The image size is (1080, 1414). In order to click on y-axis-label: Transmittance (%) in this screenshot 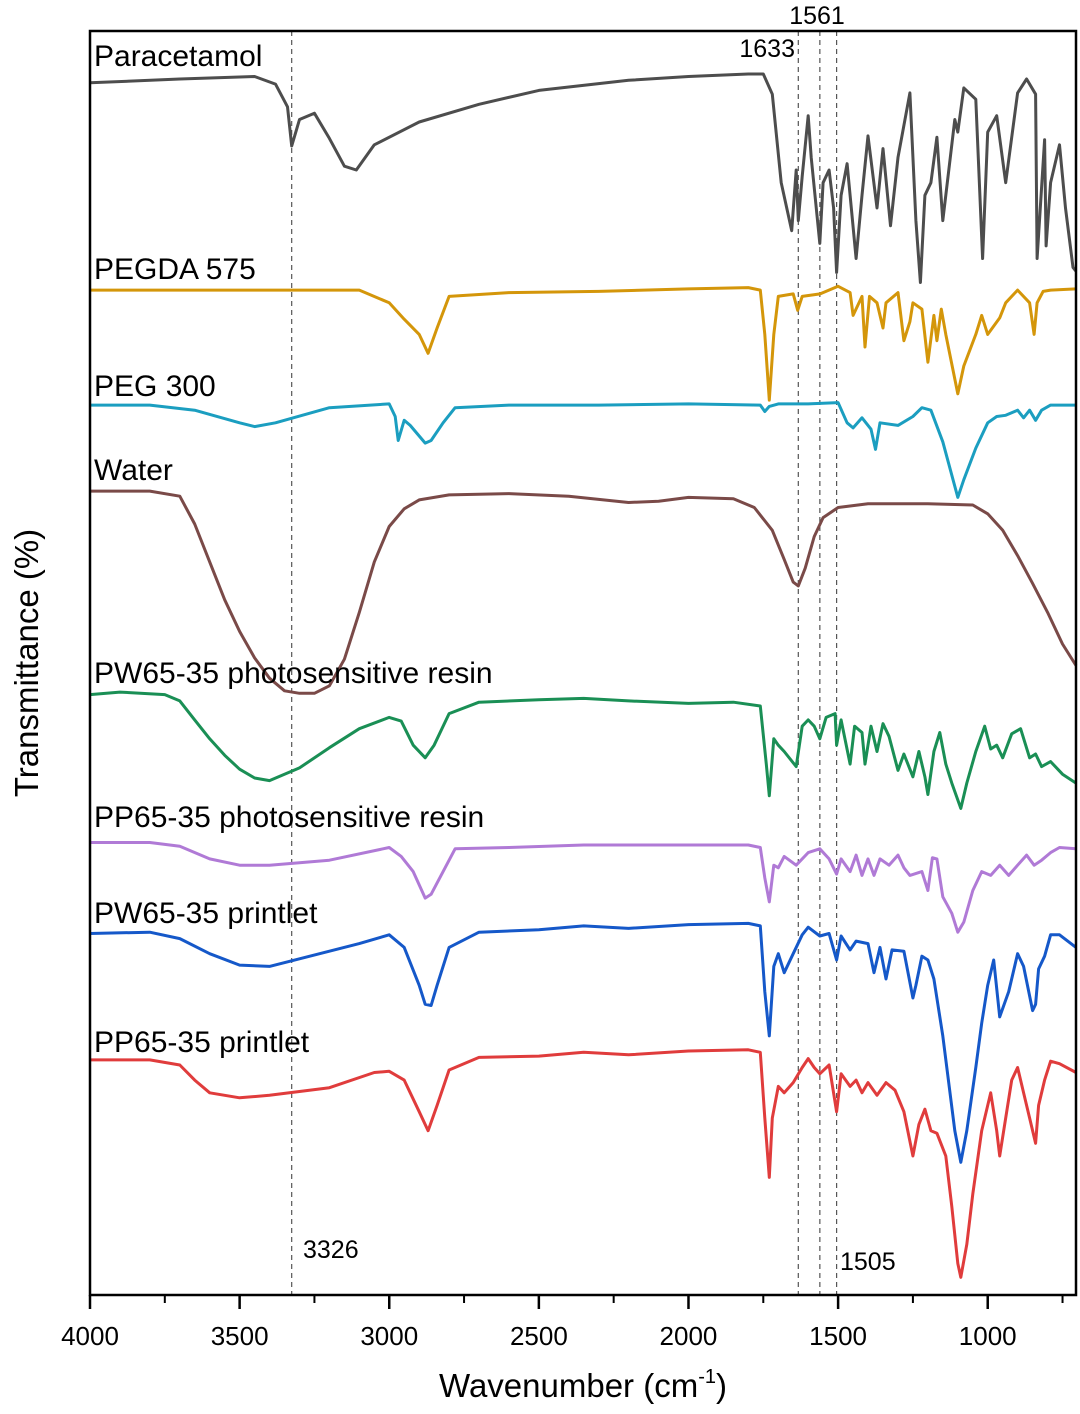, I will do `click(26, 663)`.